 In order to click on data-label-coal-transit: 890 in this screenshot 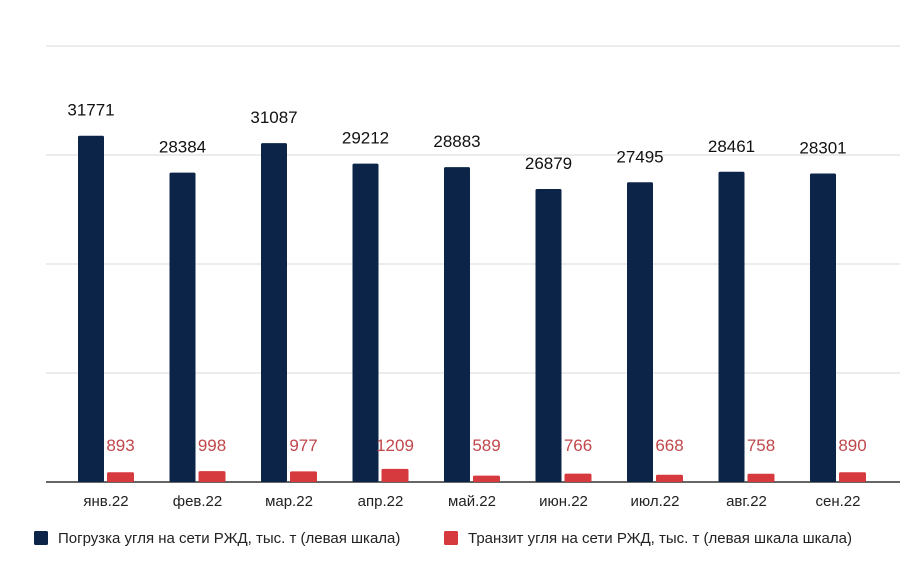, I will do `click(852, 445)`.